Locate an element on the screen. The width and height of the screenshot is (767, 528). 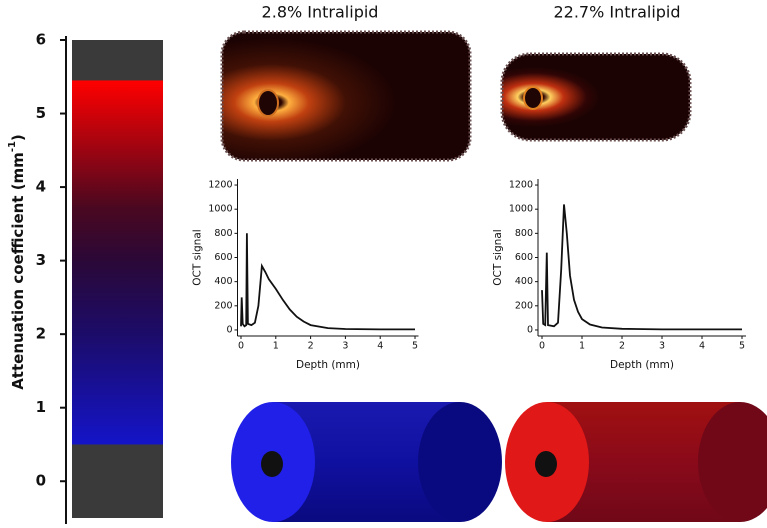
cylinder-red is located at coordinates (636, 462).